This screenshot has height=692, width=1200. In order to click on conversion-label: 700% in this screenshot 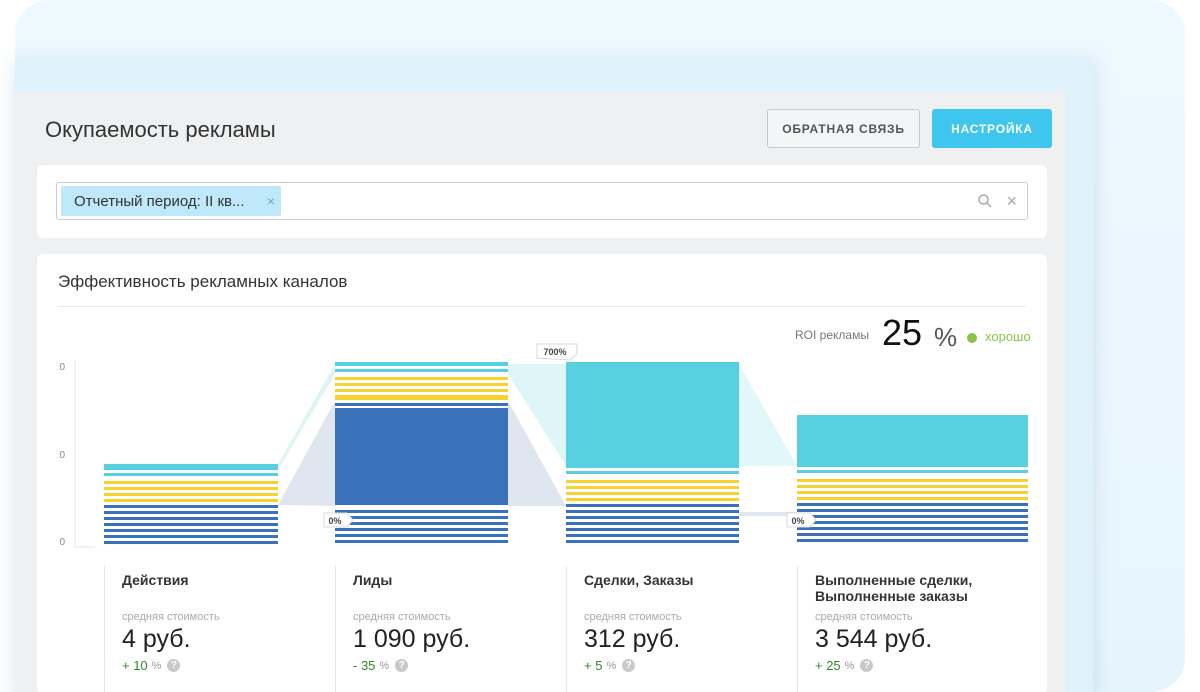, I will do `click(554, 352)`.